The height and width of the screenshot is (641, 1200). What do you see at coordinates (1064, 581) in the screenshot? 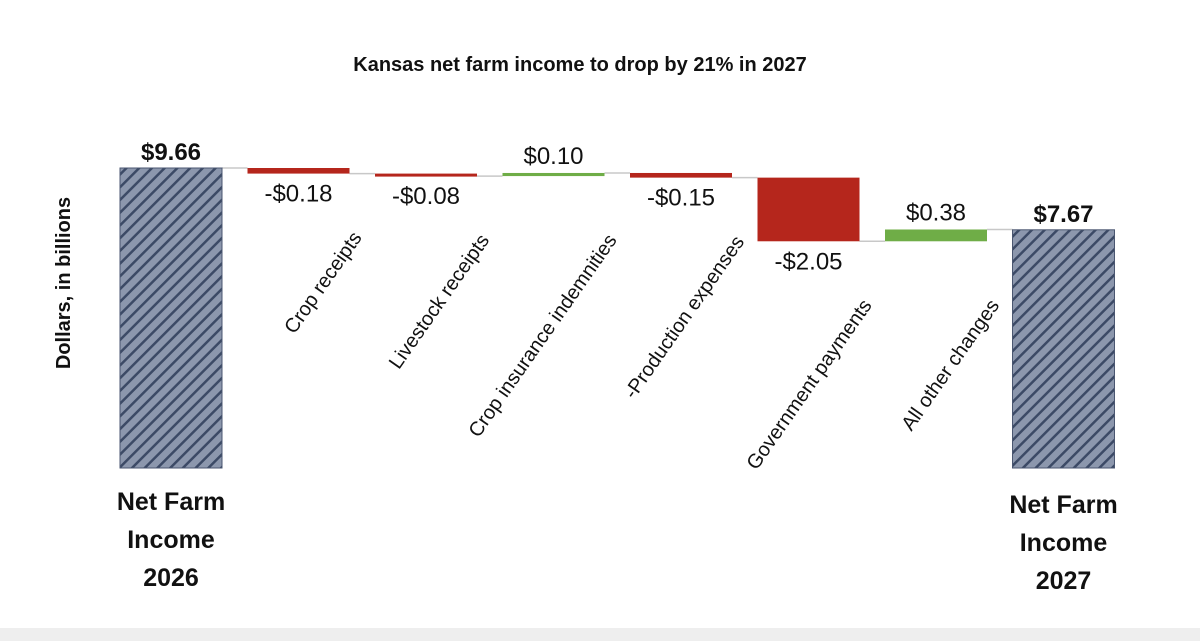
I see `category-label-8-line-3: 2027` at bounding box center [1064, 581].